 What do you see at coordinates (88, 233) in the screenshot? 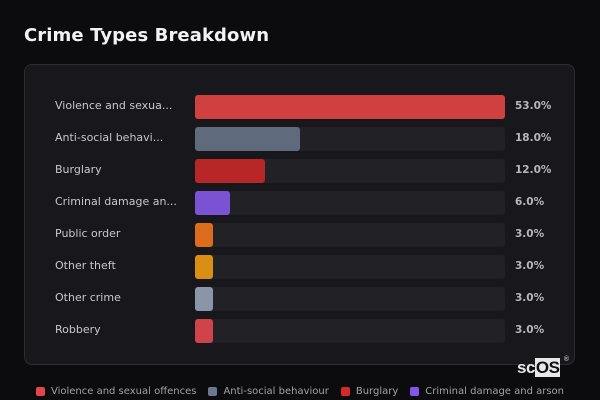
I see `bar-label: Public order` at bounding box center [88, 233].